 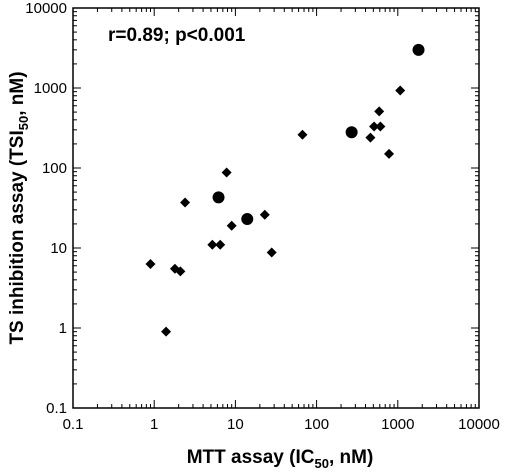 What do you see at coordinates (46, 8) in the screenshot?
I see `y-tick-label: 10000` at bounding box center [46, 8].